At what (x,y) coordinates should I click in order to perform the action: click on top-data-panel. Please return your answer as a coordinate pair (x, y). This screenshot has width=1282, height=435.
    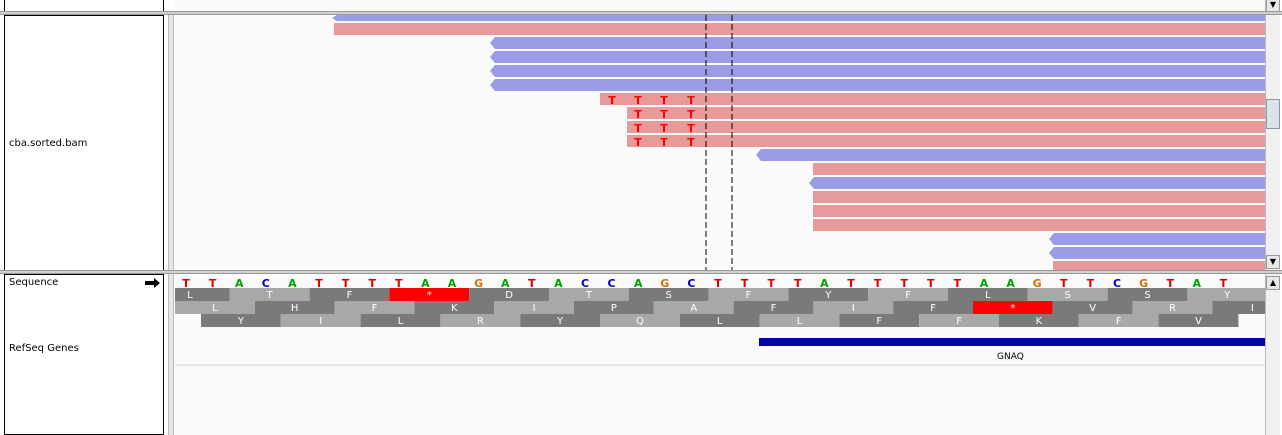
    Looking at the image, I should click on (720, 5).